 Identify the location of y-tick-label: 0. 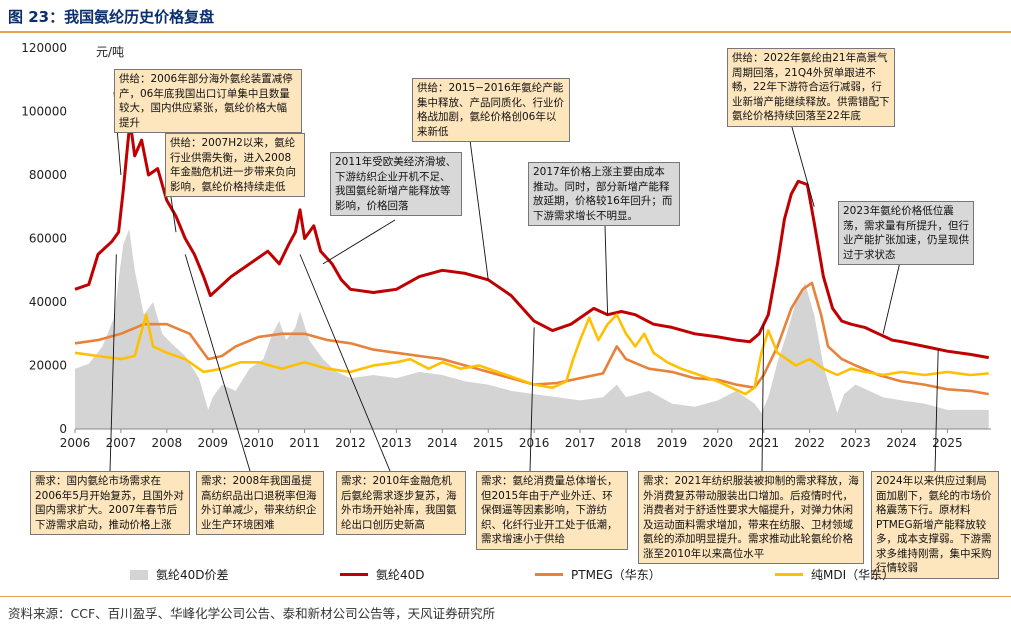
(63, 429).